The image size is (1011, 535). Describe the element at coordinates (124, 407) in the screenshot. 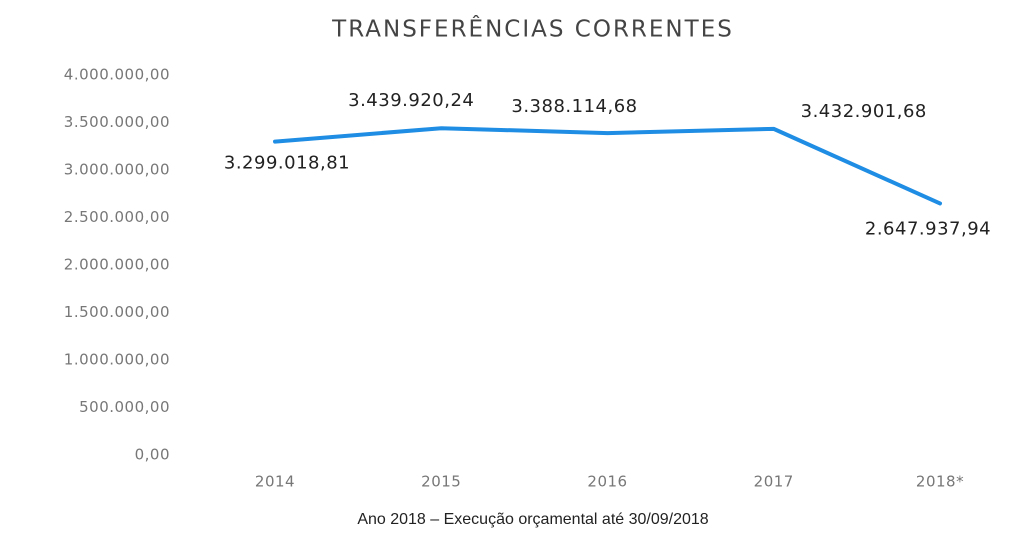

I see `y-tick-label: 500.000,00` at that location.